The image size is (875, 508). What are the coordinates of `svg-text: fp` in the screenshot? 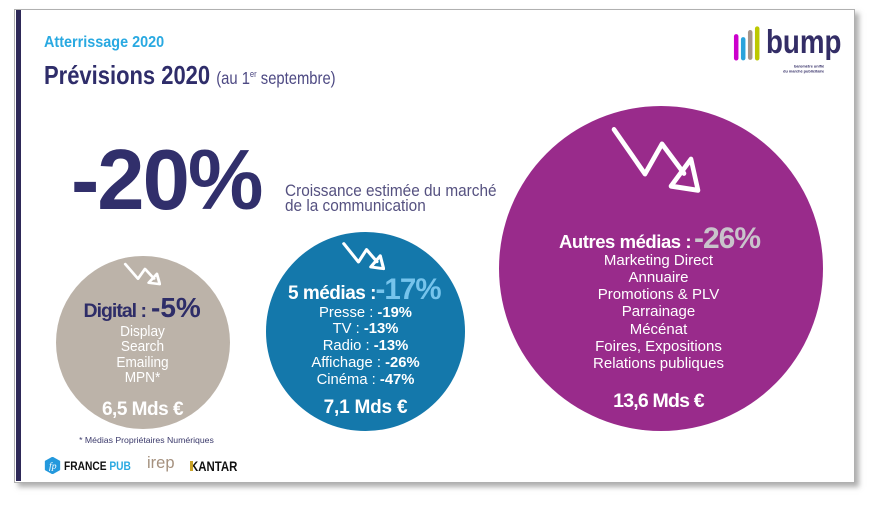 It's located at (53, 465).